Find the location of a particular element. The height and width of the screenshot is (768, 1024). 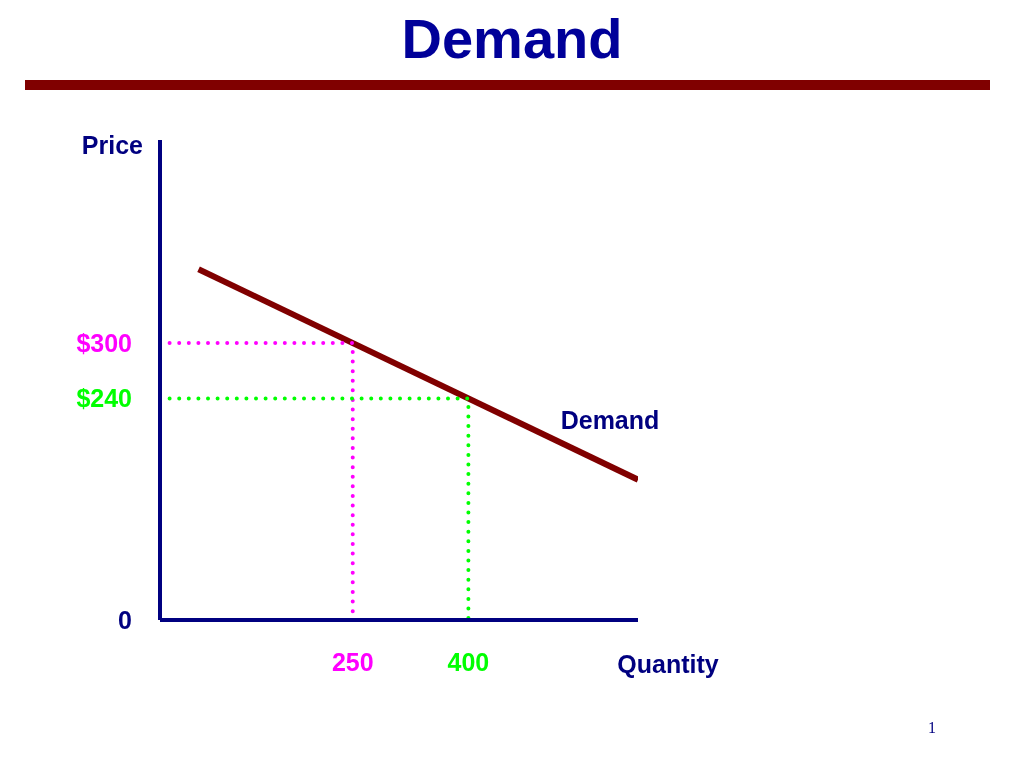

x-tick-label: 400 is located at coordinates (468, 662).